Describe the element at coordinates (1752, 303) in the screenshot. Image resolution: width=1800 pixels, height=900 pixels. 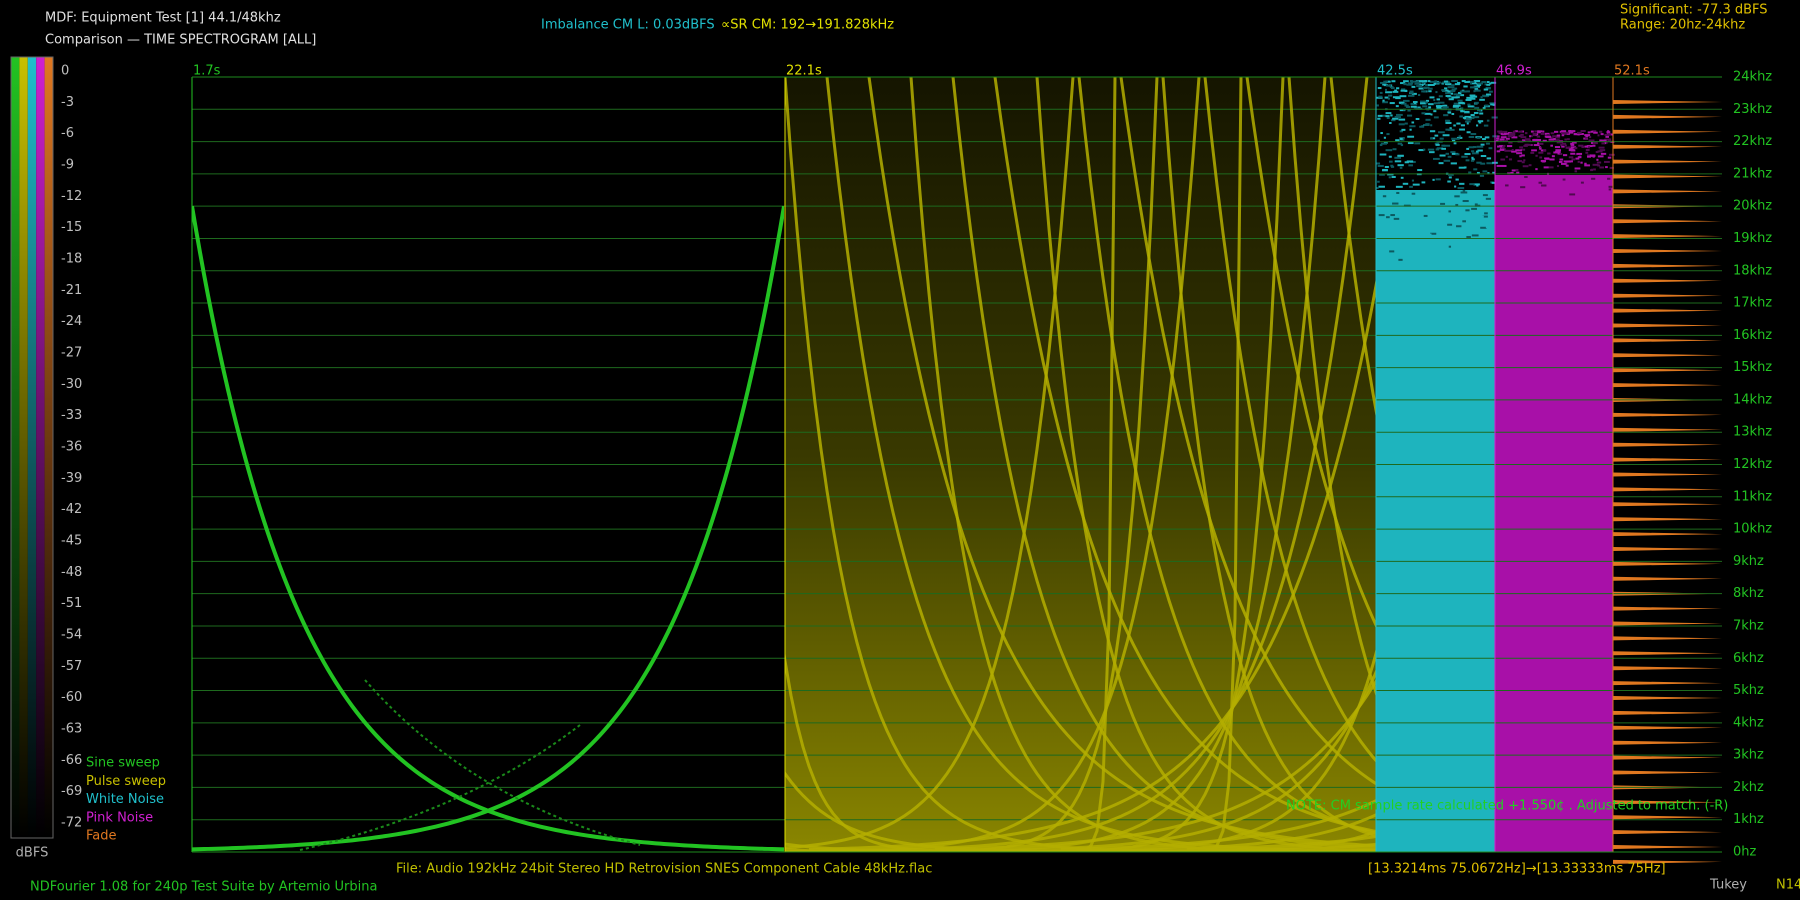
I see `freq-label: 17khz` at that location.